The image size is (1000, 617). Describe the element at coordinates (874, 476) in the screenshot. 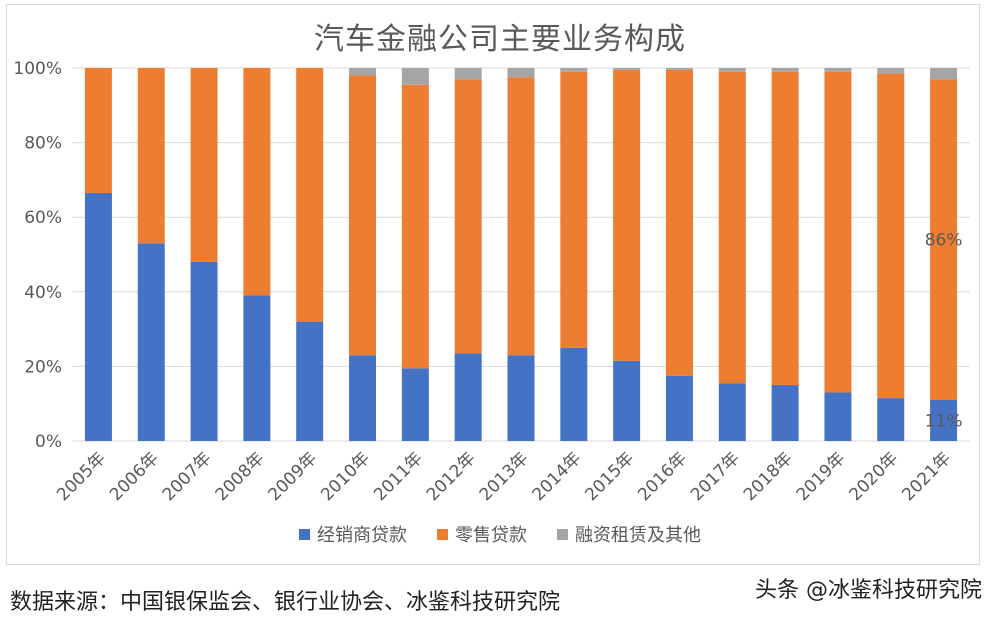

I see `x-tick-label: 2020年` at that location.